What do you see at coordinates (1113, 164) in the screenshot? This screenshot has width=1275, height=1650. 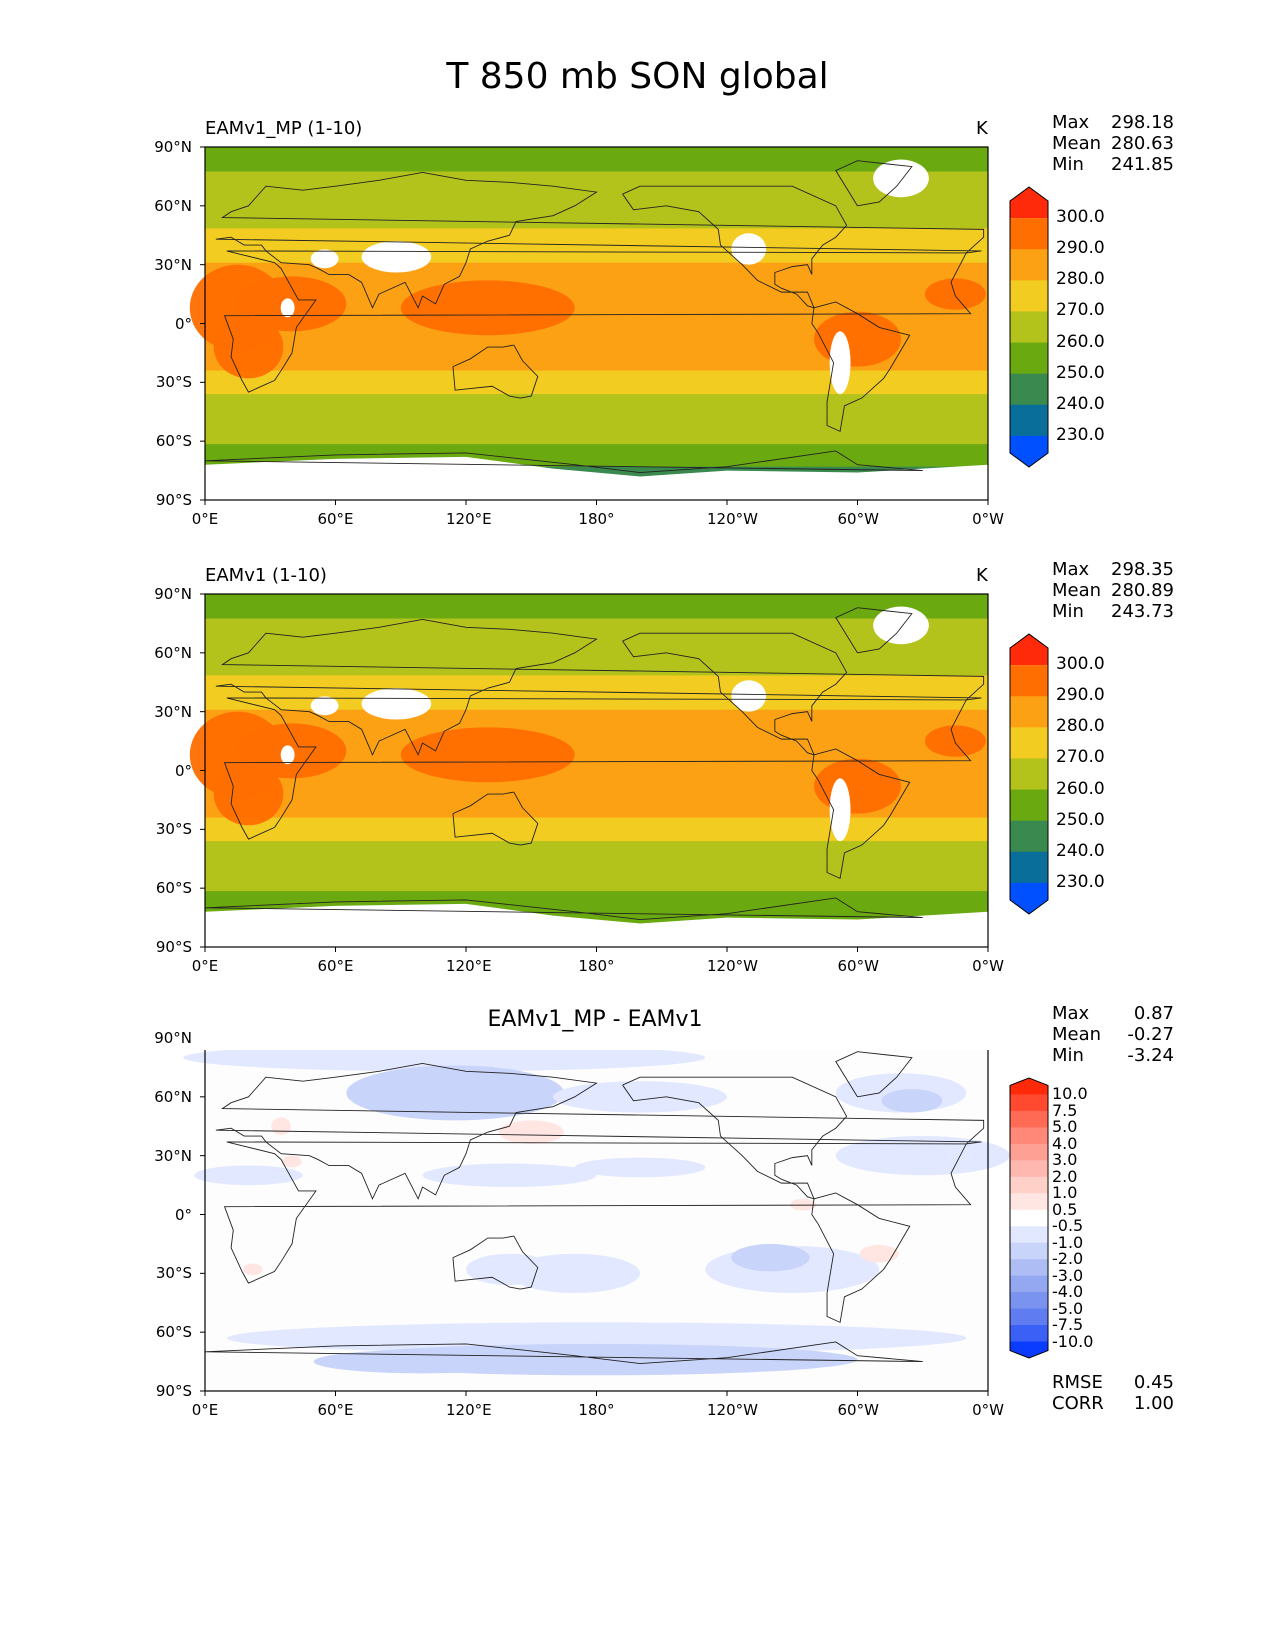 I see `stat-min: Min 241.85` at bounding box center [1113, 164].